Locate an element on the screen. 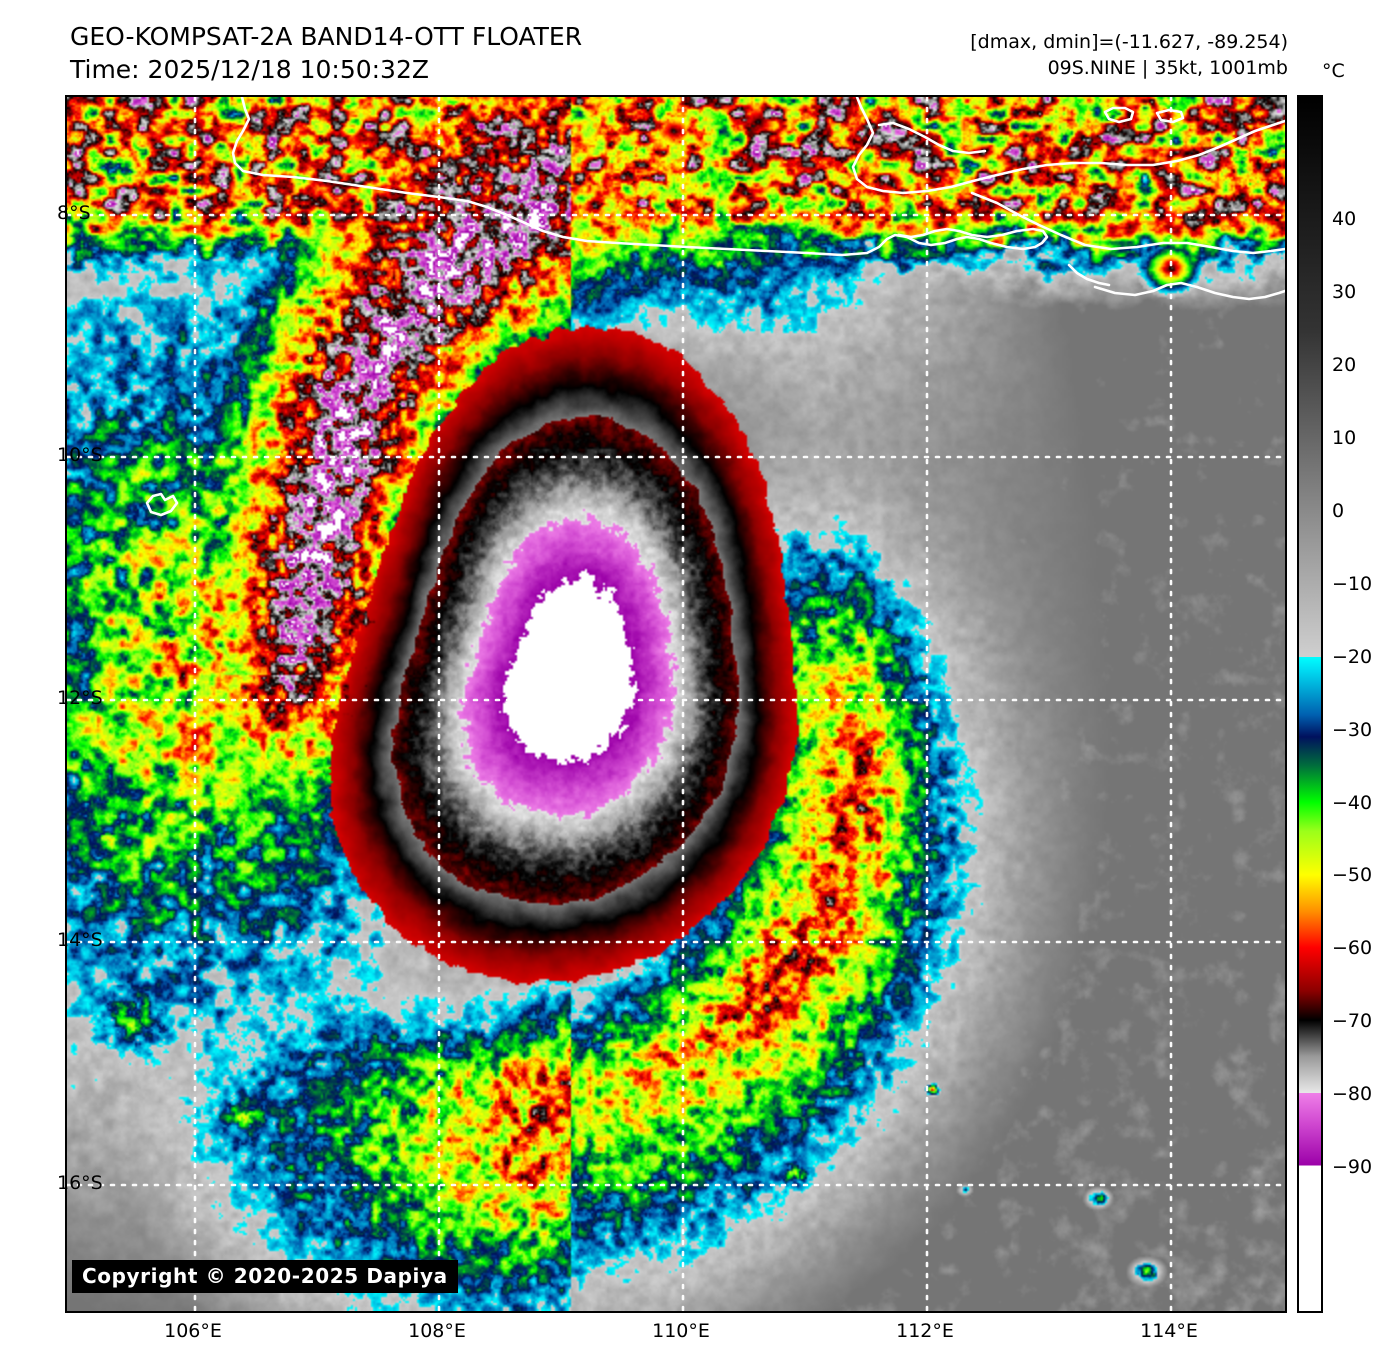 This screenshot has height=1359, width=1388. colorbar-tick-40: 40 is located at coordinates (1344, 219).